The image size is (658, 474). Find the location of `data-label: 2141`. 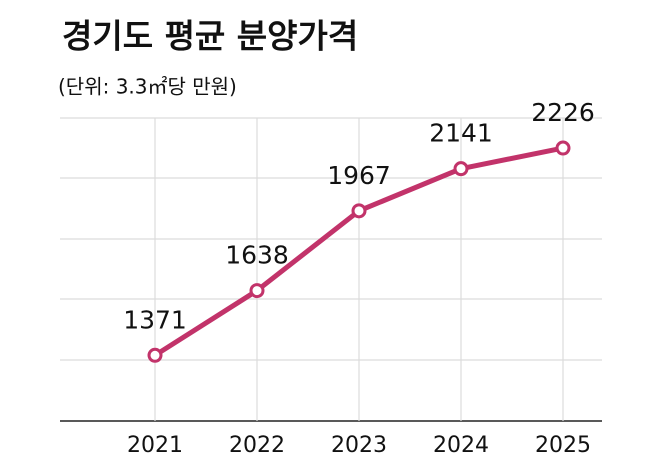

data-label: 2141 is located at coordinates (461, 133).